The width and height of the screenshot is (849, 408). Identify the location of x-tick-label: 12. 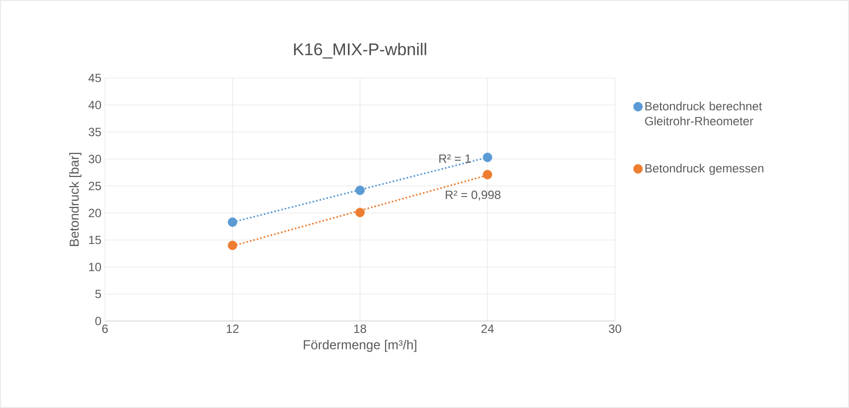
(232, 328).